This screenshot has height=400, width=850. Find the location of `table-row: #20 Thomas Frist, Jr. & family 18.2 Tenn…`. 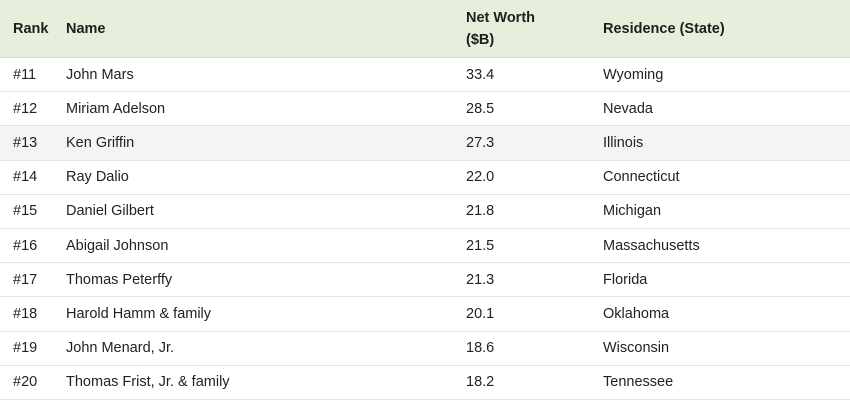

table-row: #20 Thomas Frist, Jr. & family 18.2 Tenn… is located at coordinates (425, 383).